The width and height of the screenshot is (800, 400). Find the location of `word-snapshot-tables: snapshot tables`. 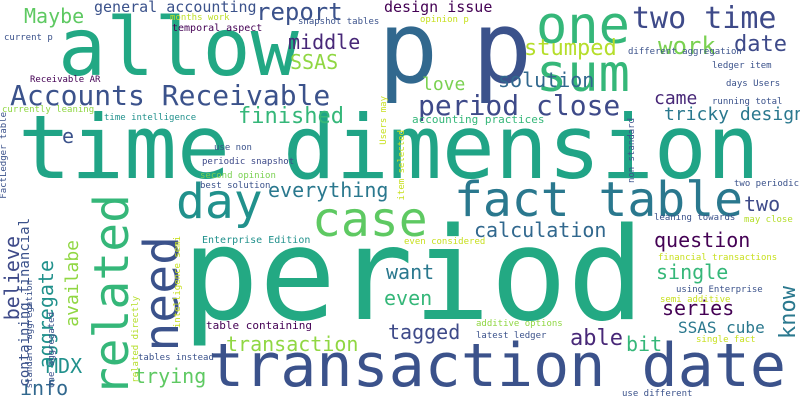

word-snapshot-tables: snapshot tables is located at coordinates (339, 22).